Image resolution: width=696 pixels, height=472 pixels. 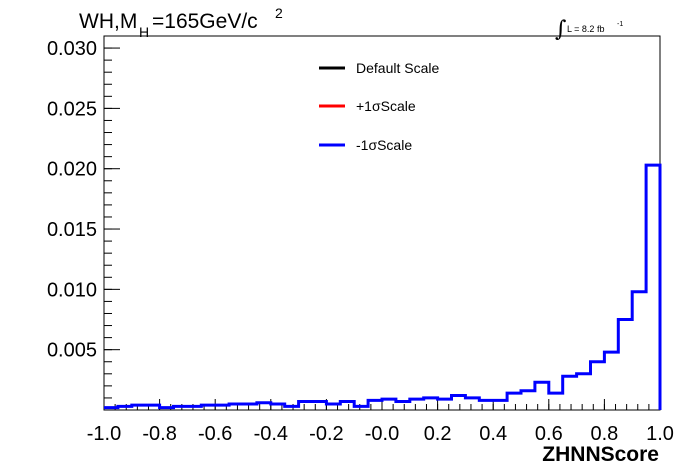 What do you see at coordinates (72, 230) in the screenshot?
I see `y-tick-label: 0.015` at bounding box center [72, 230].